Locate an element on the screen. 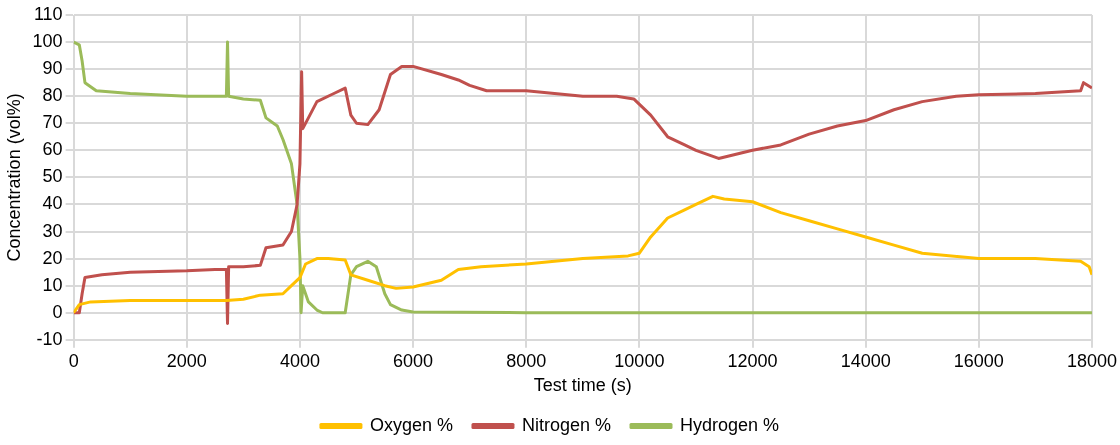 The width and height of the screenshot is (1120, 445). legend-label: Oxygen % is located at coordinates (411, 424).